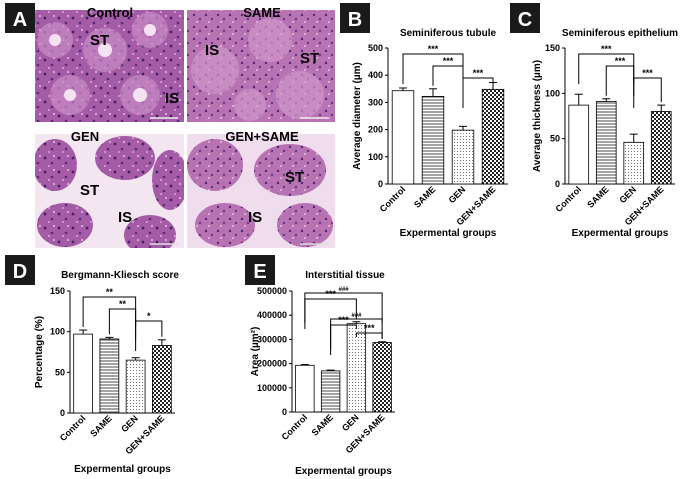 The width and height of the screenshot is (685, 479). What do you see at coordinates (109, 191) in the screenshot?
I see `micrograph-gen` at bounding box center [109, 191].